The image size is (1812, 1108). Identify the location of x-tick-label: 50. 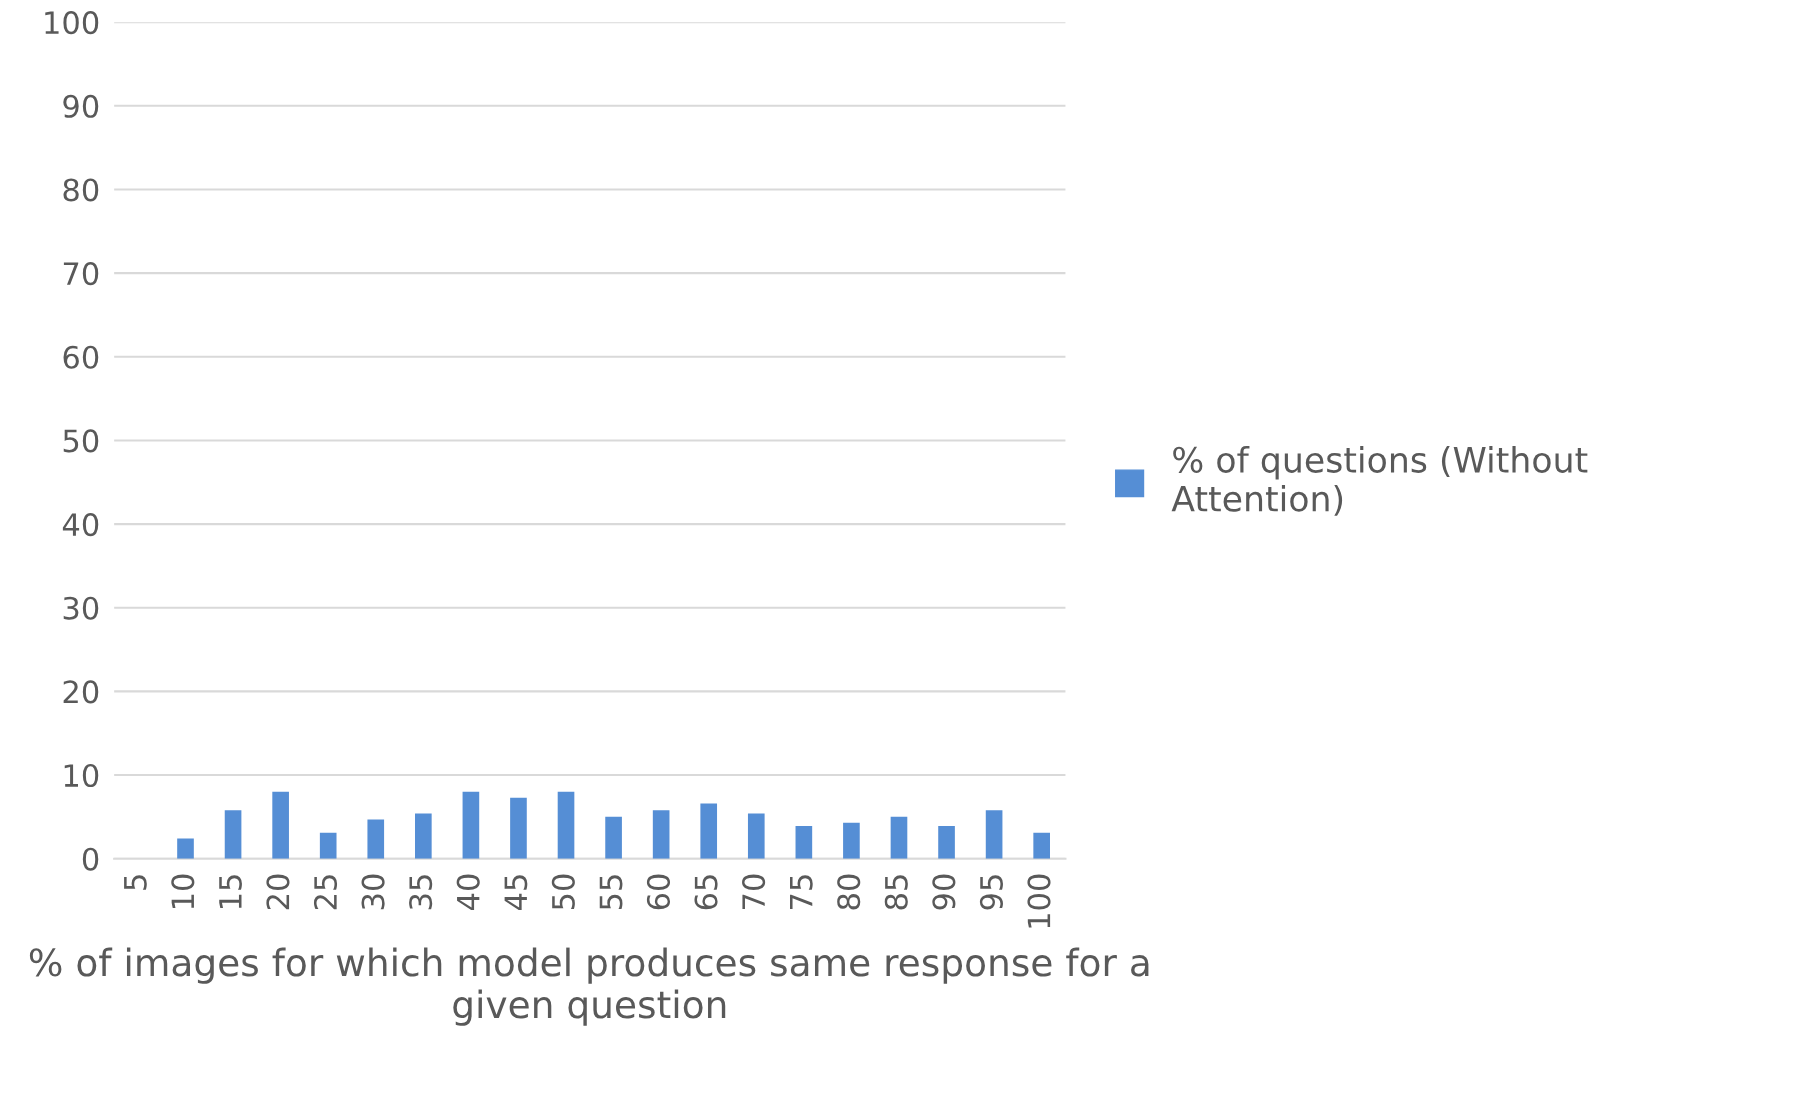
(563, 892).